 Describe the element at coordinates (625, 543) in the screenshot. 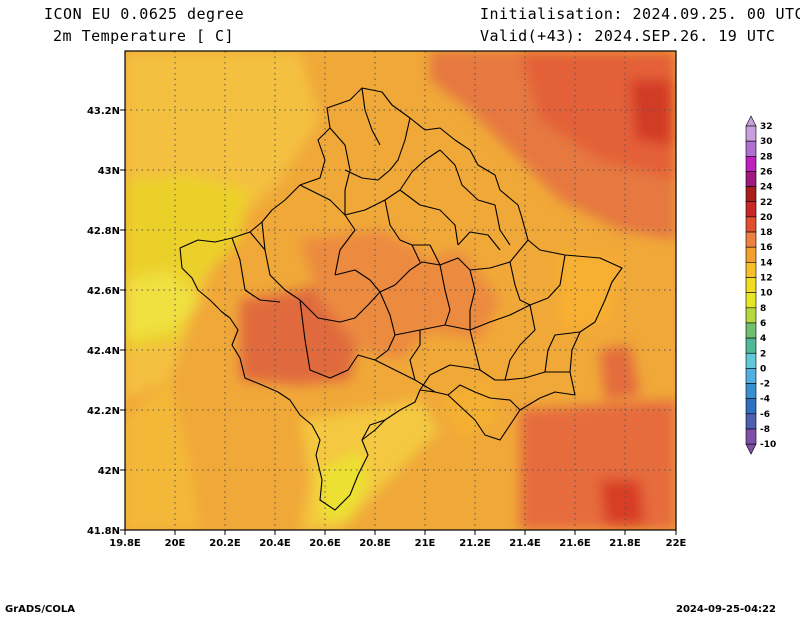

I see `lon-label: 21.8E` at that location.